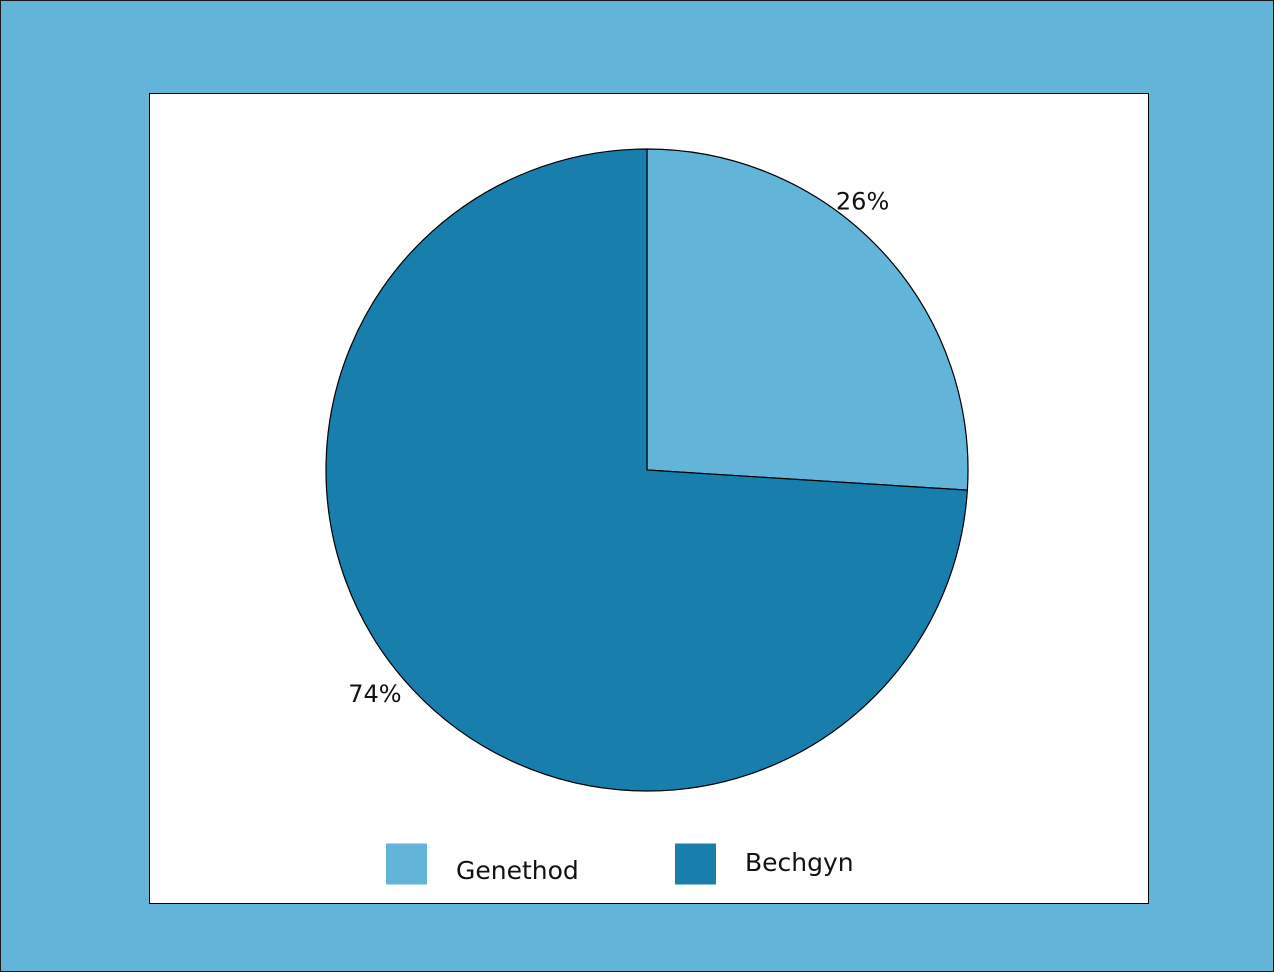 This screenshot has height=972, width=1274. I want to click on legend: Genethod Bechgyn, so click(620, 865).